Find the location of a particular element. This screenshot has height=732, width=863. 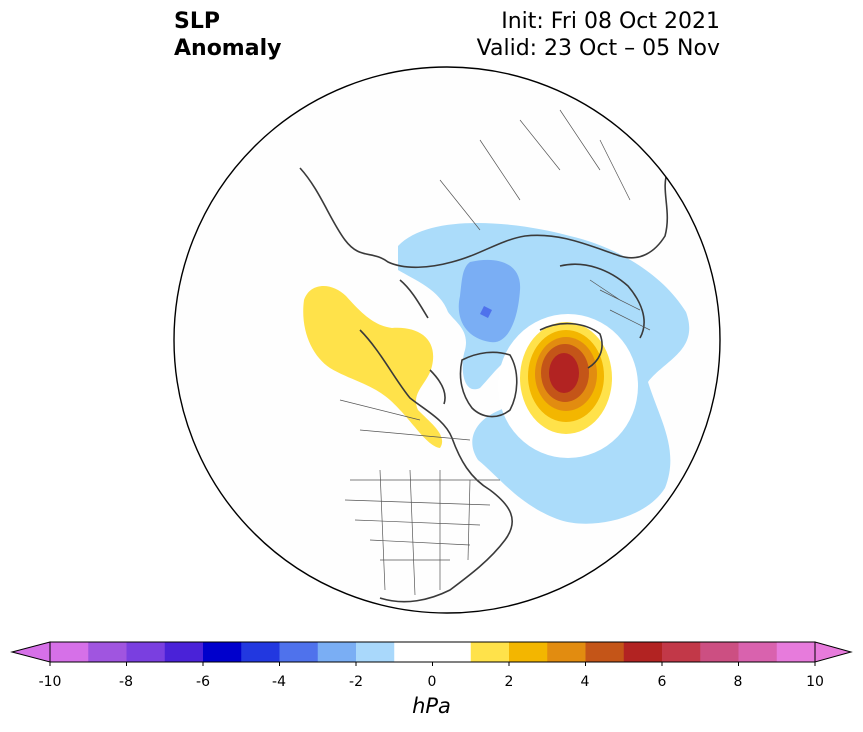

negative-anomaly-core is located at coordinates (489, 301).